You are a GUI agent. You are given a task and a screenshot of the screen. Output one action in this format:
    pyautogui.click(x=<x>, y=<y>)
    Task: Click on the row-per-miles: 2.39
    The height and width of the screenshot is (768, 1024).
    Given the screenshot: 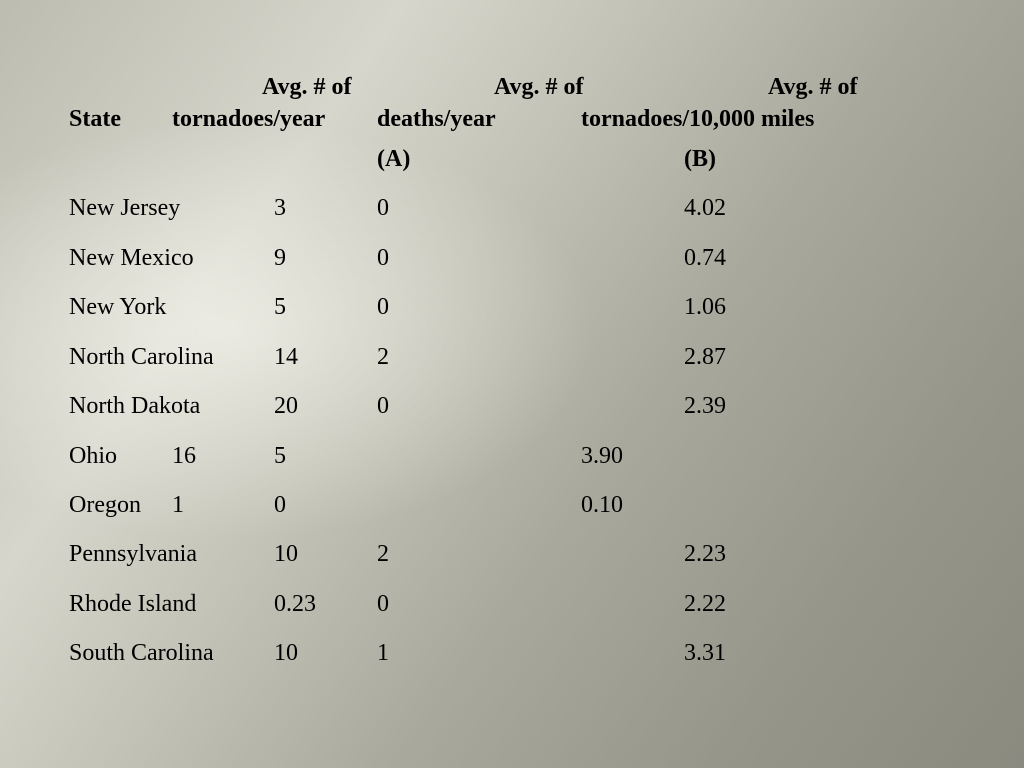 What is the action you would take?
    pyautogui.click(x=705, y=406)
    